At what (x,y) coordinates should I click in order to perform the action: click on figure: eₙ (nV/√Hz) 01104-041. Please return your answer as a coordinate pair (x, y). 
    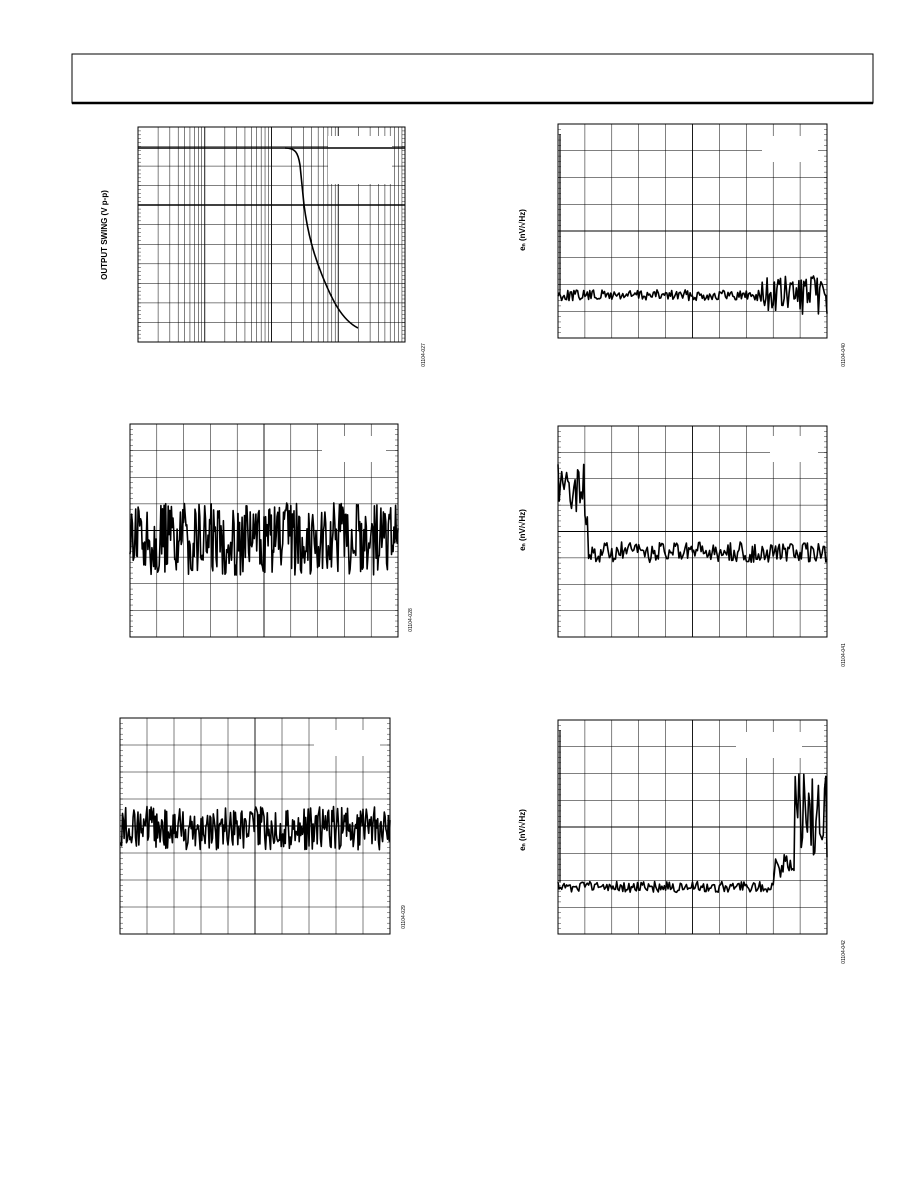
    Looking at the image, I should click on (682, 546).